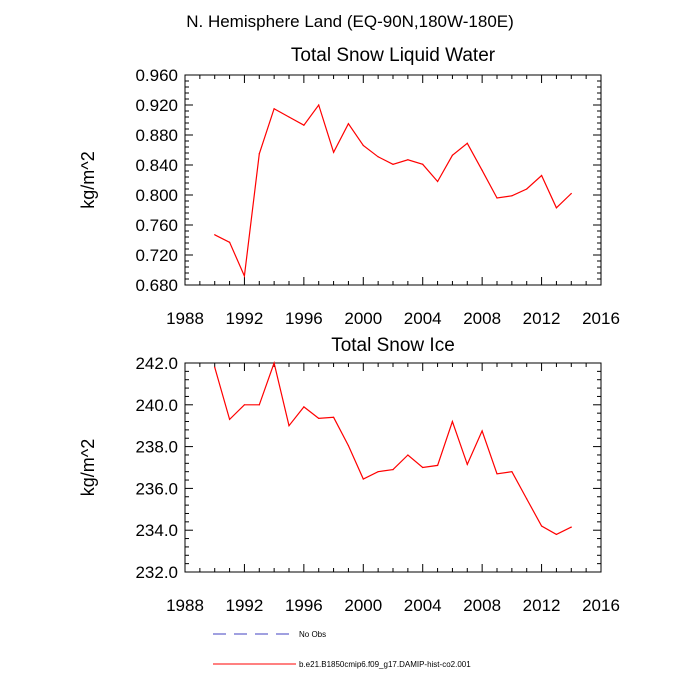  What do you see at coordinates (156, 195) in the screenshot?
I see `y-tick-label: 0.800` at bounding box center [156, 195].